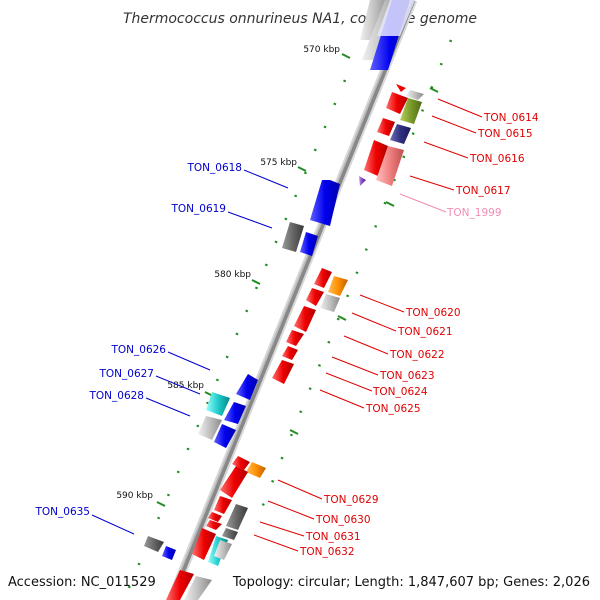  Describe the element at coordinates (474, 213) in the screenshot. I see `gene-label-ton-1999: TON_1999` at that location.